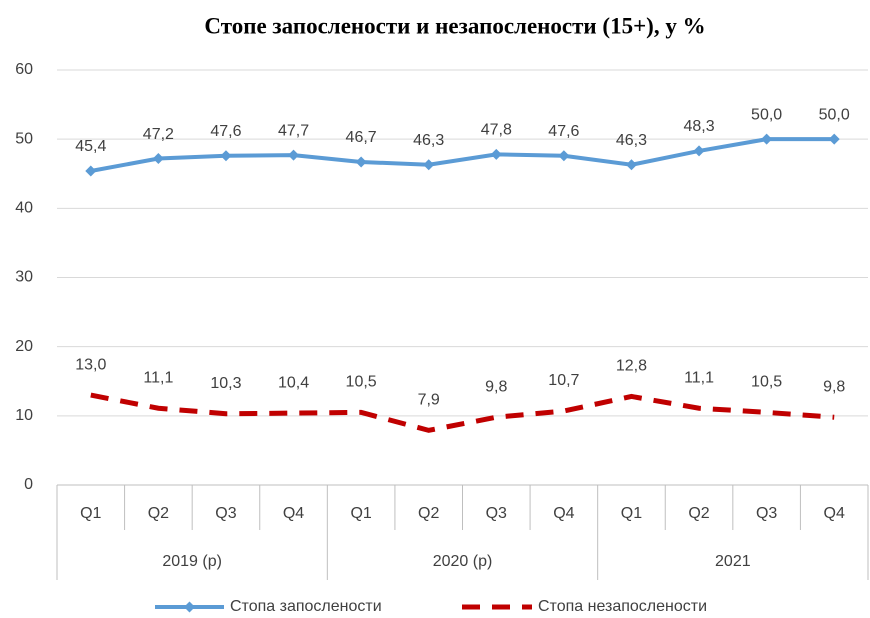 This screenshot has width=870, height=618. I want to click on data-label: 10,4, so click(293, 382).